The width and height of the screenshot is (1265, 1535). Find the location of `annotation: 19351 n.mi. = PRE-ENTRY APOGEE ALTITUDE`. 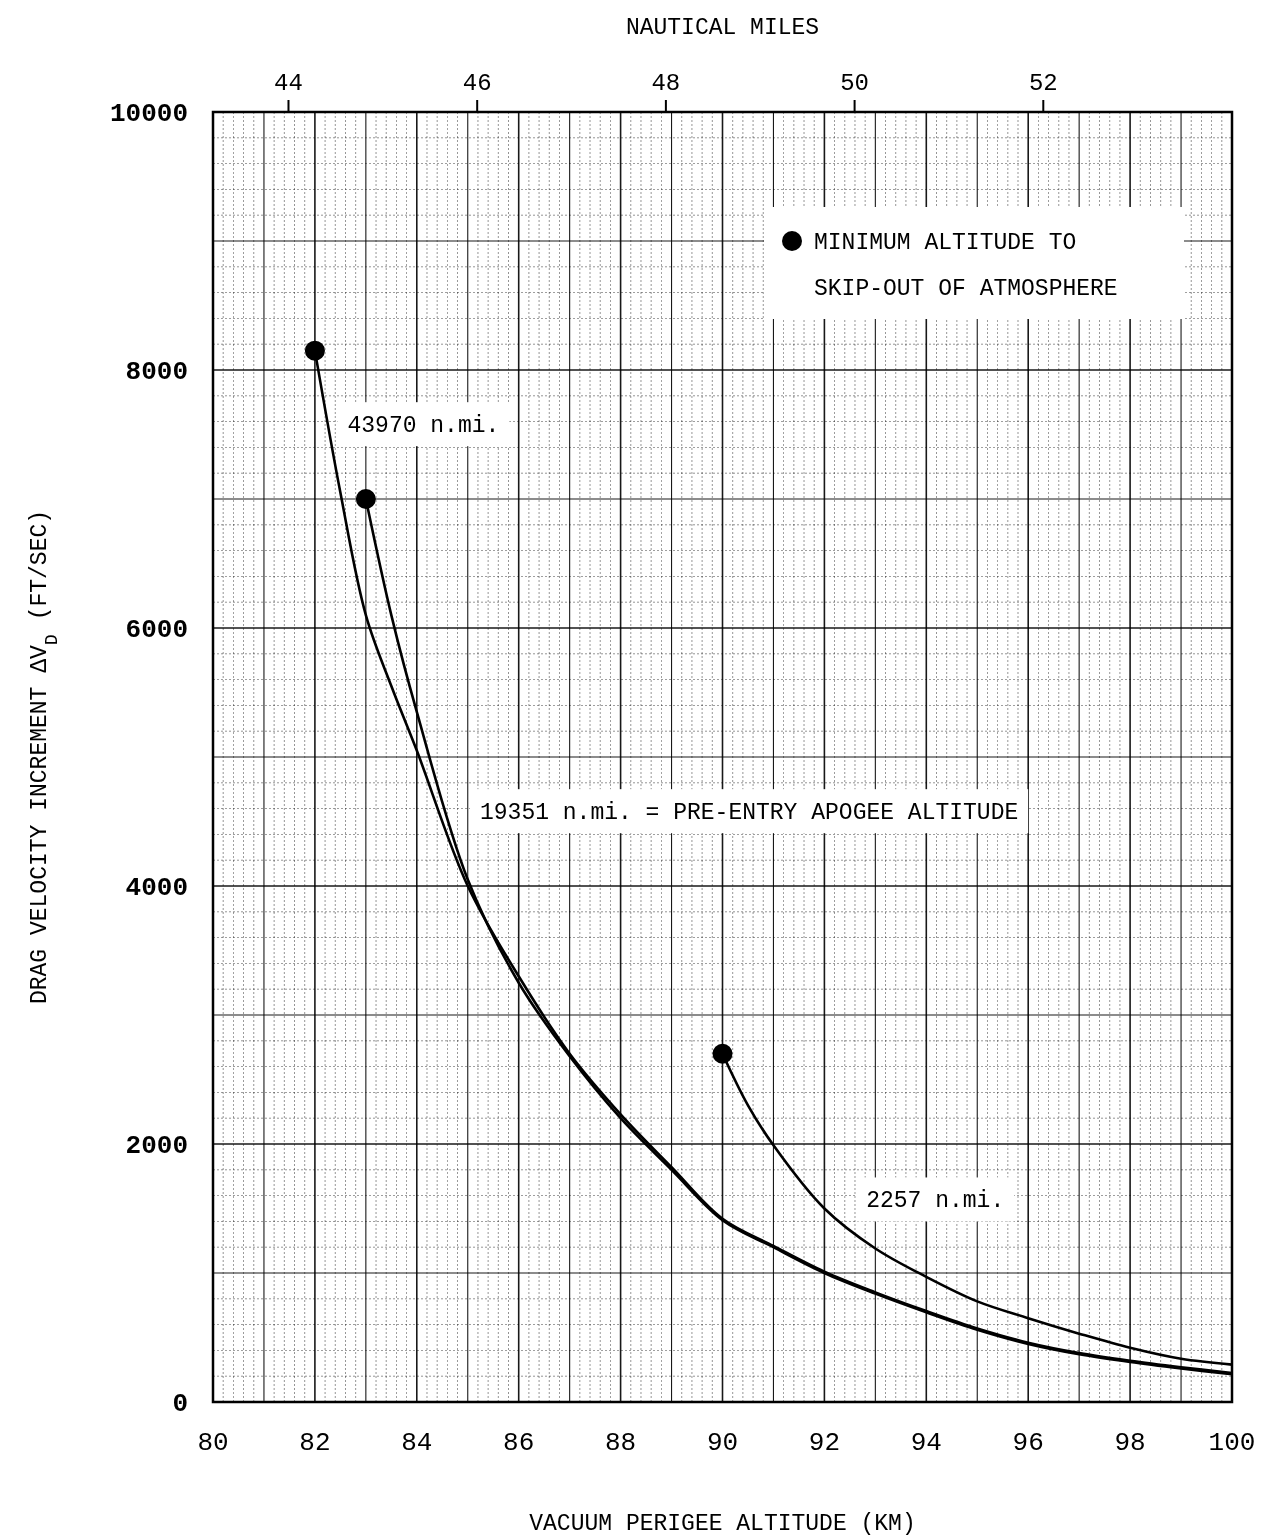

annotation: 19351 n.mi. = PRE-ENTRY APOGEE ALTITUDE is located at coordinates (749, 813).